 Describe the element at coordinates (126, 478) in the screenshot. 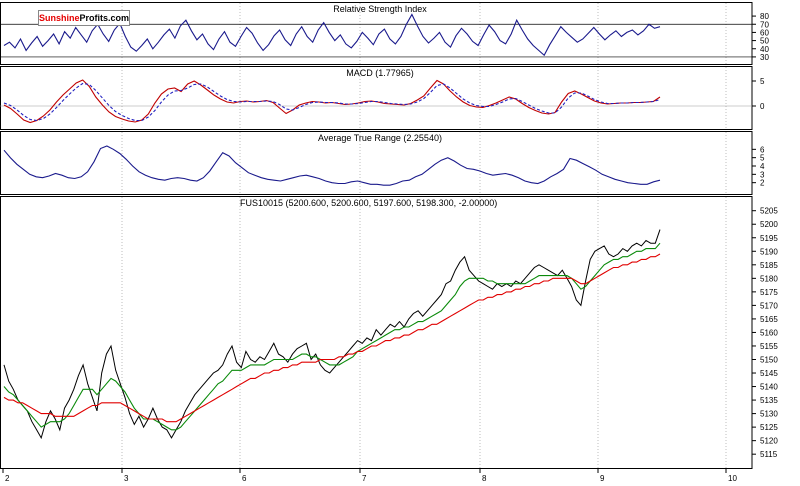

I see `x-tick-label: 3` at that location.